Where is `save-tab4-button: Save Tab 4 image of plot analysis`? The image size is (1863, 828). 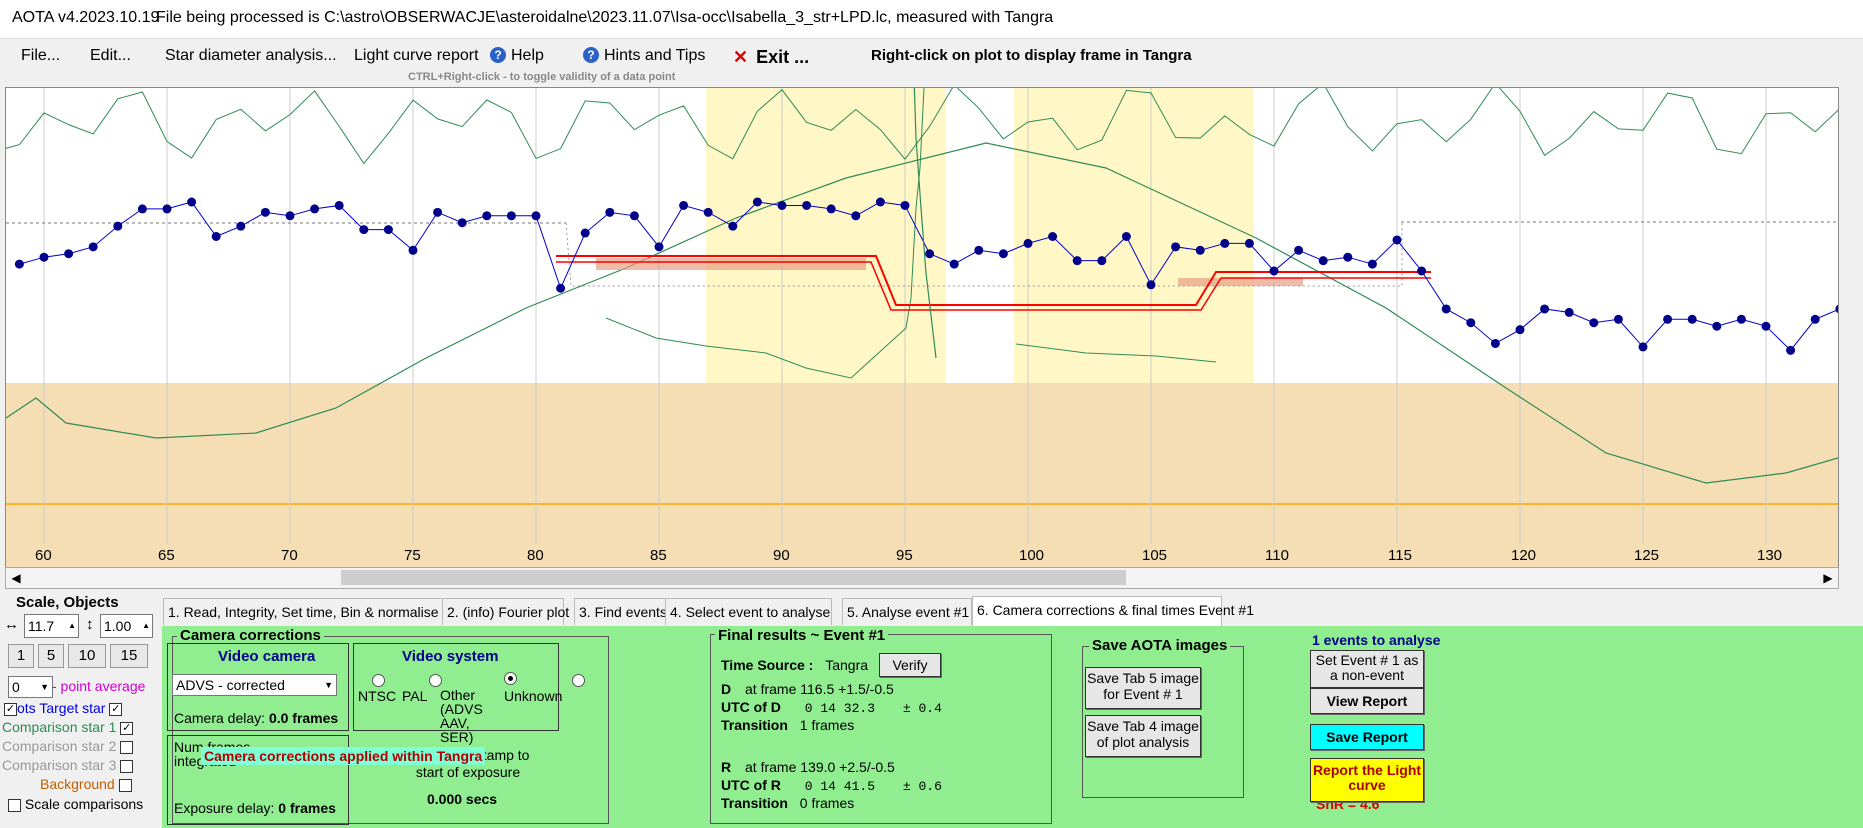 save-tab4-button: Save Tab 4 image of plot analysis is located at coordinates (1143, 736).